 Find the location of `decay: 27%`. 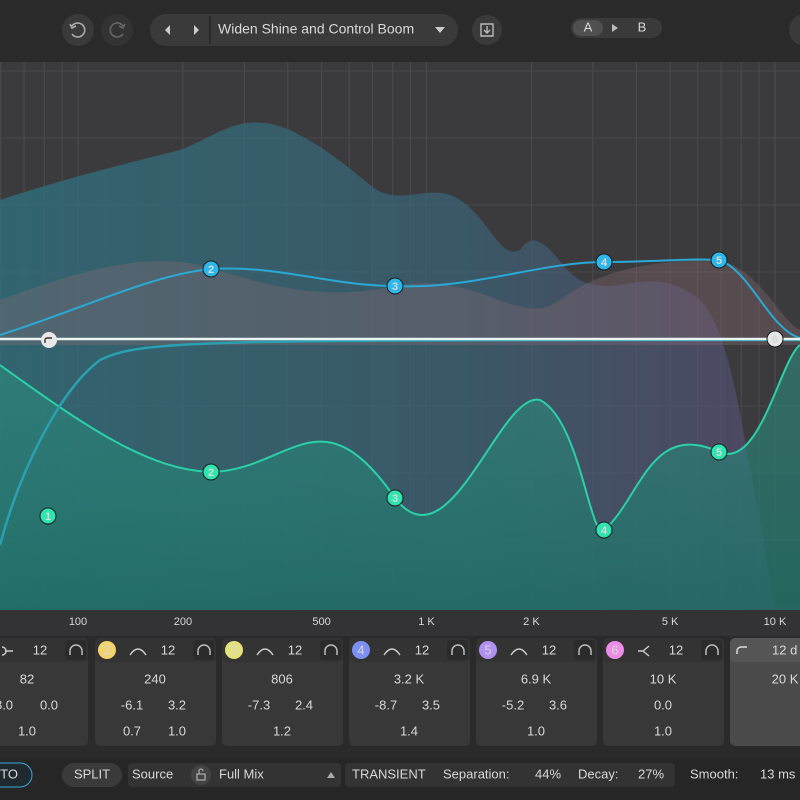

decay: 27% is located at coordinates (651, 773).